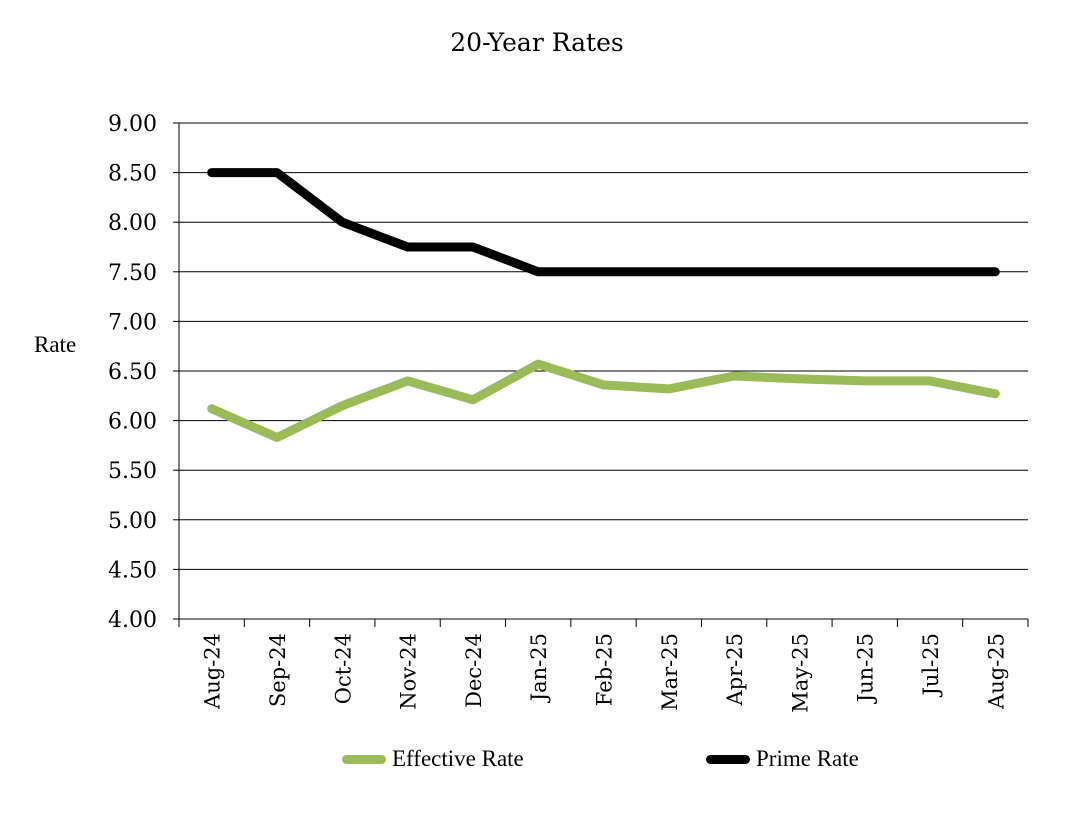 The image size is (1074, 831). What do you see at coordinates (55, 344) in the screenshot?
I see `y-axis-label: Rate` at bounding box center [55, 344].